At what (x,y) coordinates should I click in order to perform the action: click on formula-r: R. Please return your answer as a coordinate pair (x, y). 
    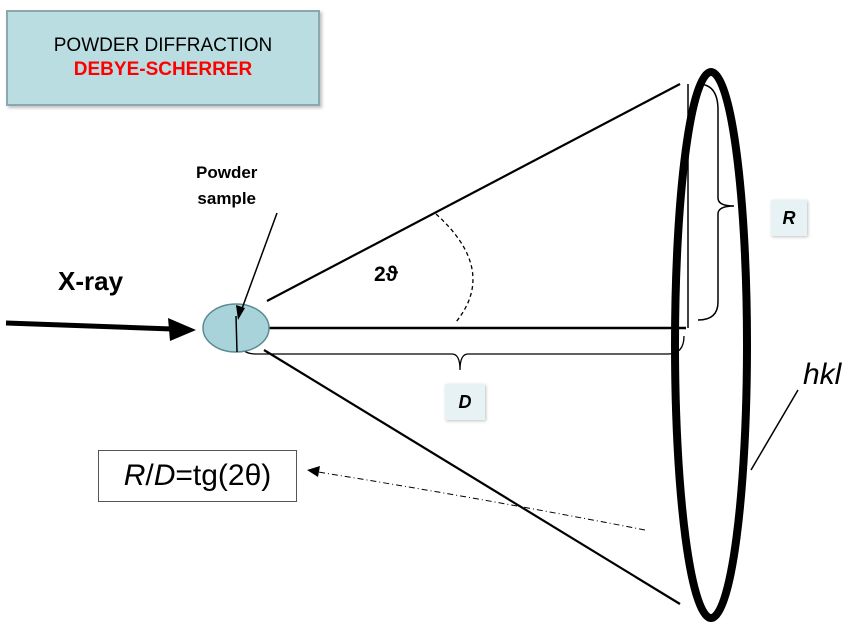
    Looking at the image, I should click on (134, 475).